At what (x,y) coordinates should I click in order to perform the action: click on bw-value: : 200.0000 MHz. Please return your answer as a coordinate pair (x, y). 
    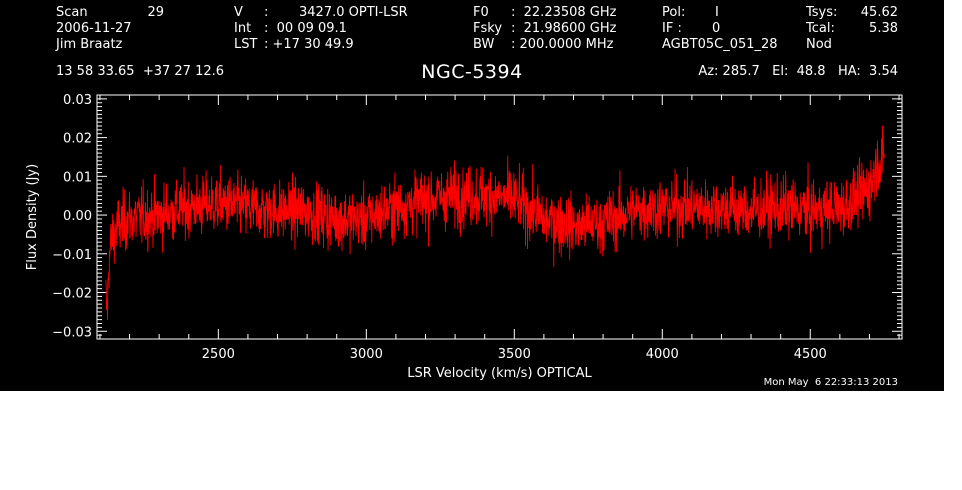
    Looking at the image, I should click on (562, 44).